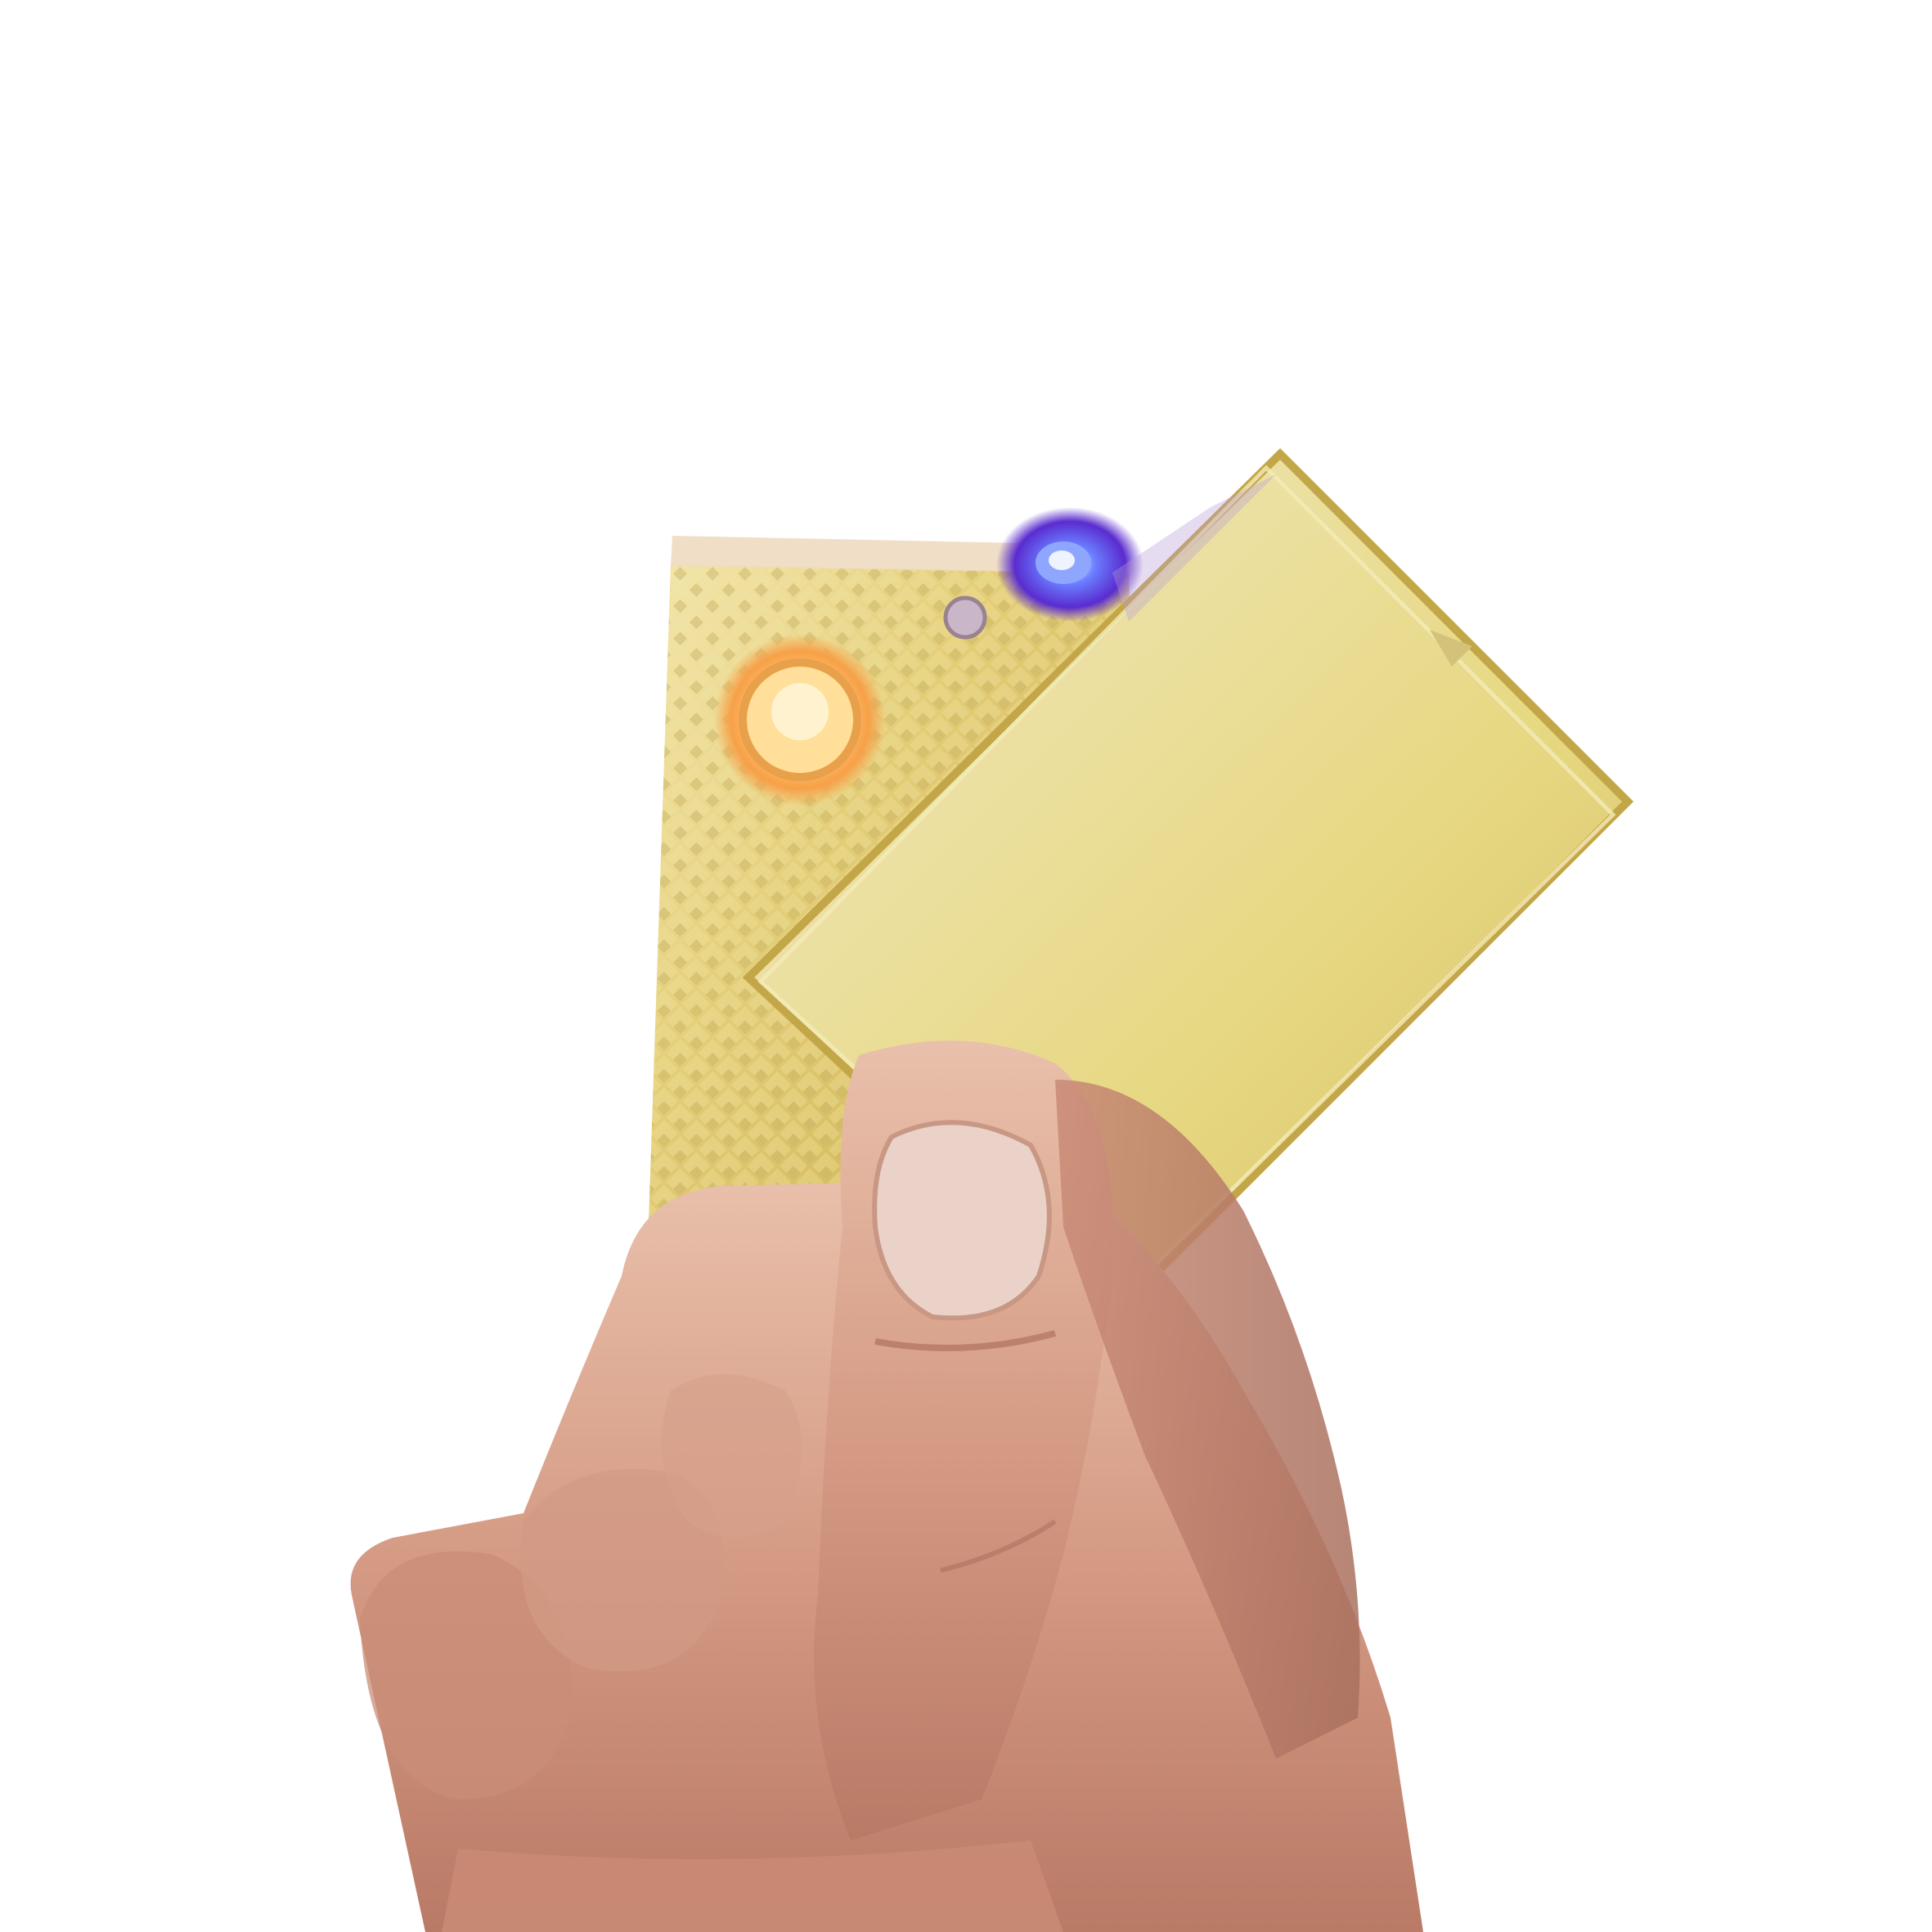  Describe the element at coordinates (1070, 564) in the screenshot. I see `blue-led-icon` at that location.